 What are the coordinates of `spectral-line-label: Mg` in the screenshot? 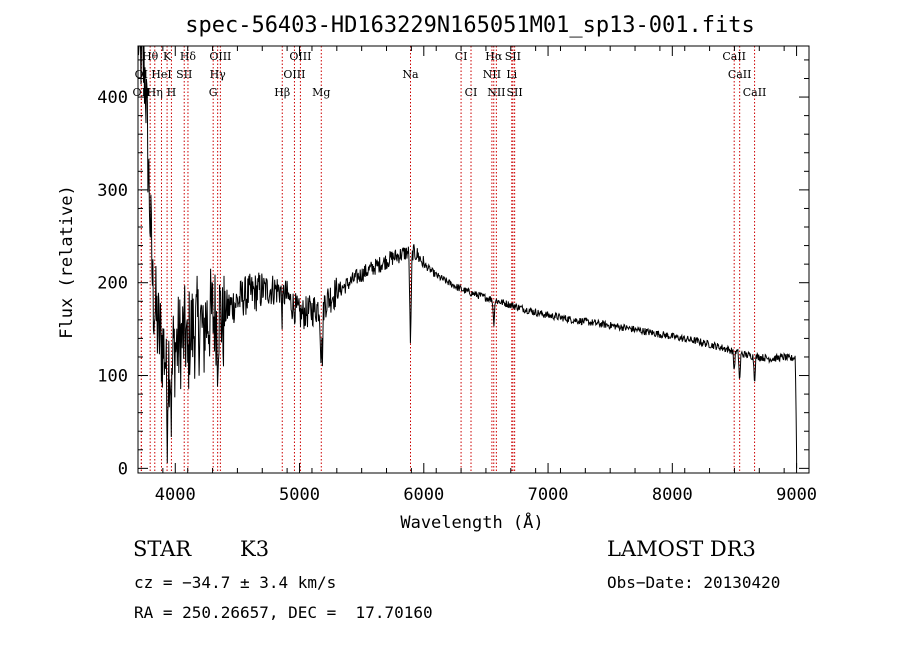 It's located at (321, 92).